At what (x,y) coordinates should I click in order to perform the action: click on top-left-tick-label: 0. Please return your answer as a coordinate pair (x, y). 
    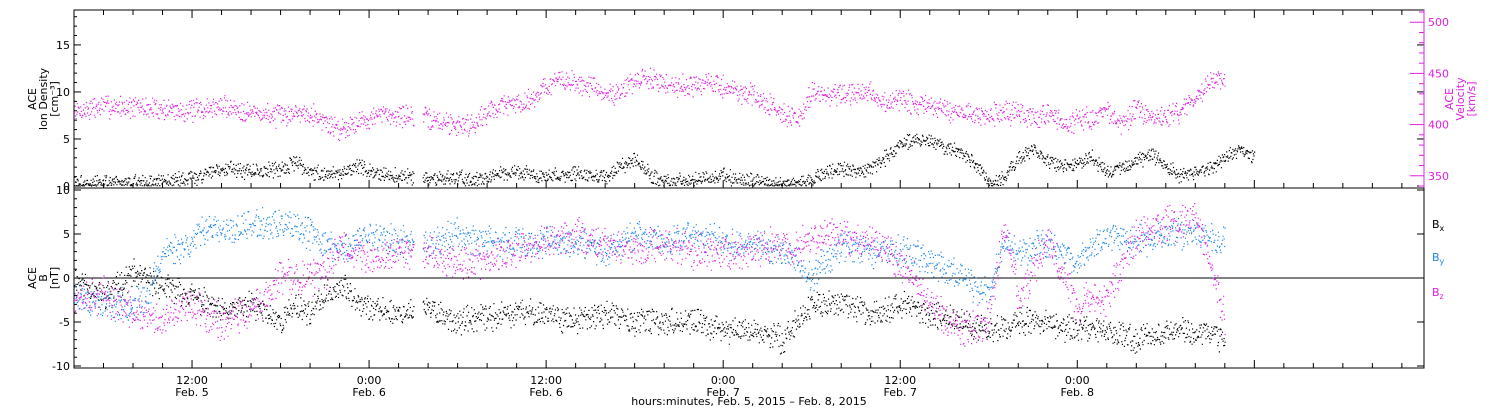
    Looking at the image, I should click on (66, 186).